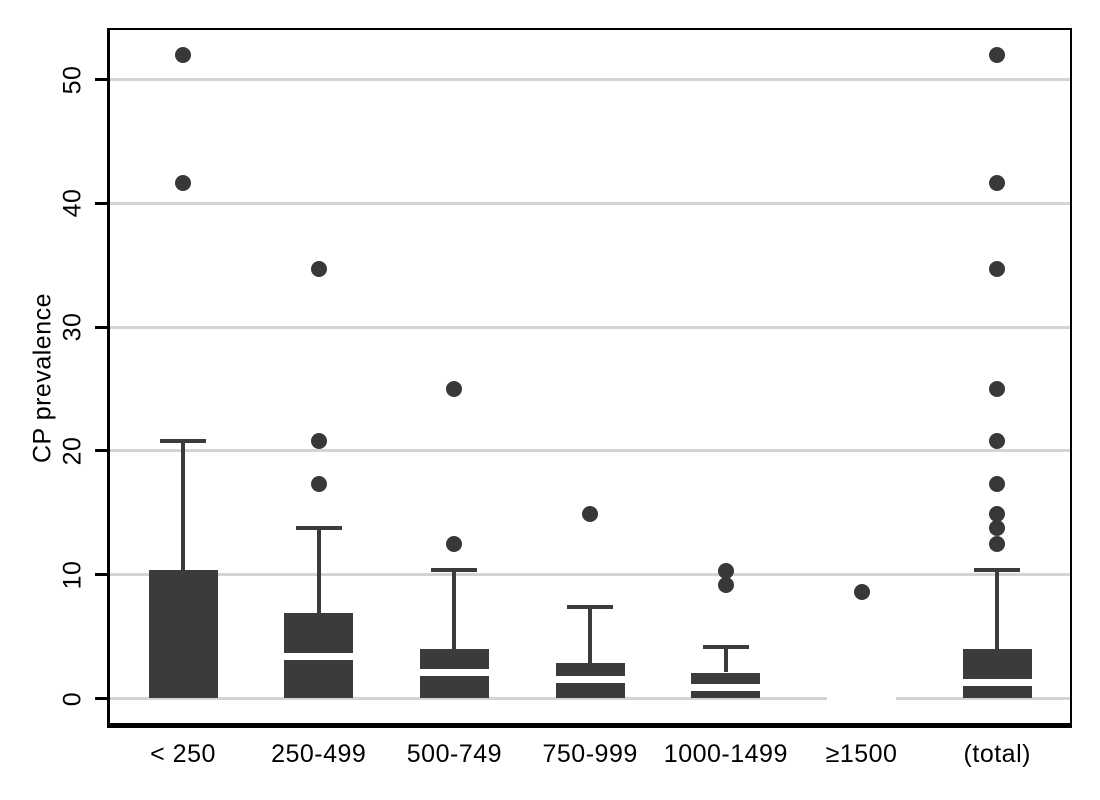 The width and height of the screenshot is (1100, 800). I want to click on x-tick-label-5: ≥1500, so click(861, 754).